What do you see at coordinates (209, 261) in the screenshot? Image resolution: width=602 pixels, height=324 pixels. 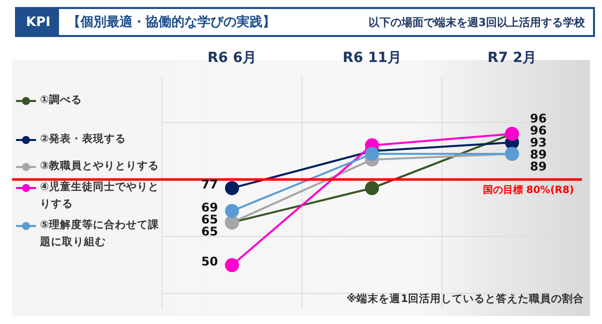 I see `data-label: 50` at bounding box center [209, 261].